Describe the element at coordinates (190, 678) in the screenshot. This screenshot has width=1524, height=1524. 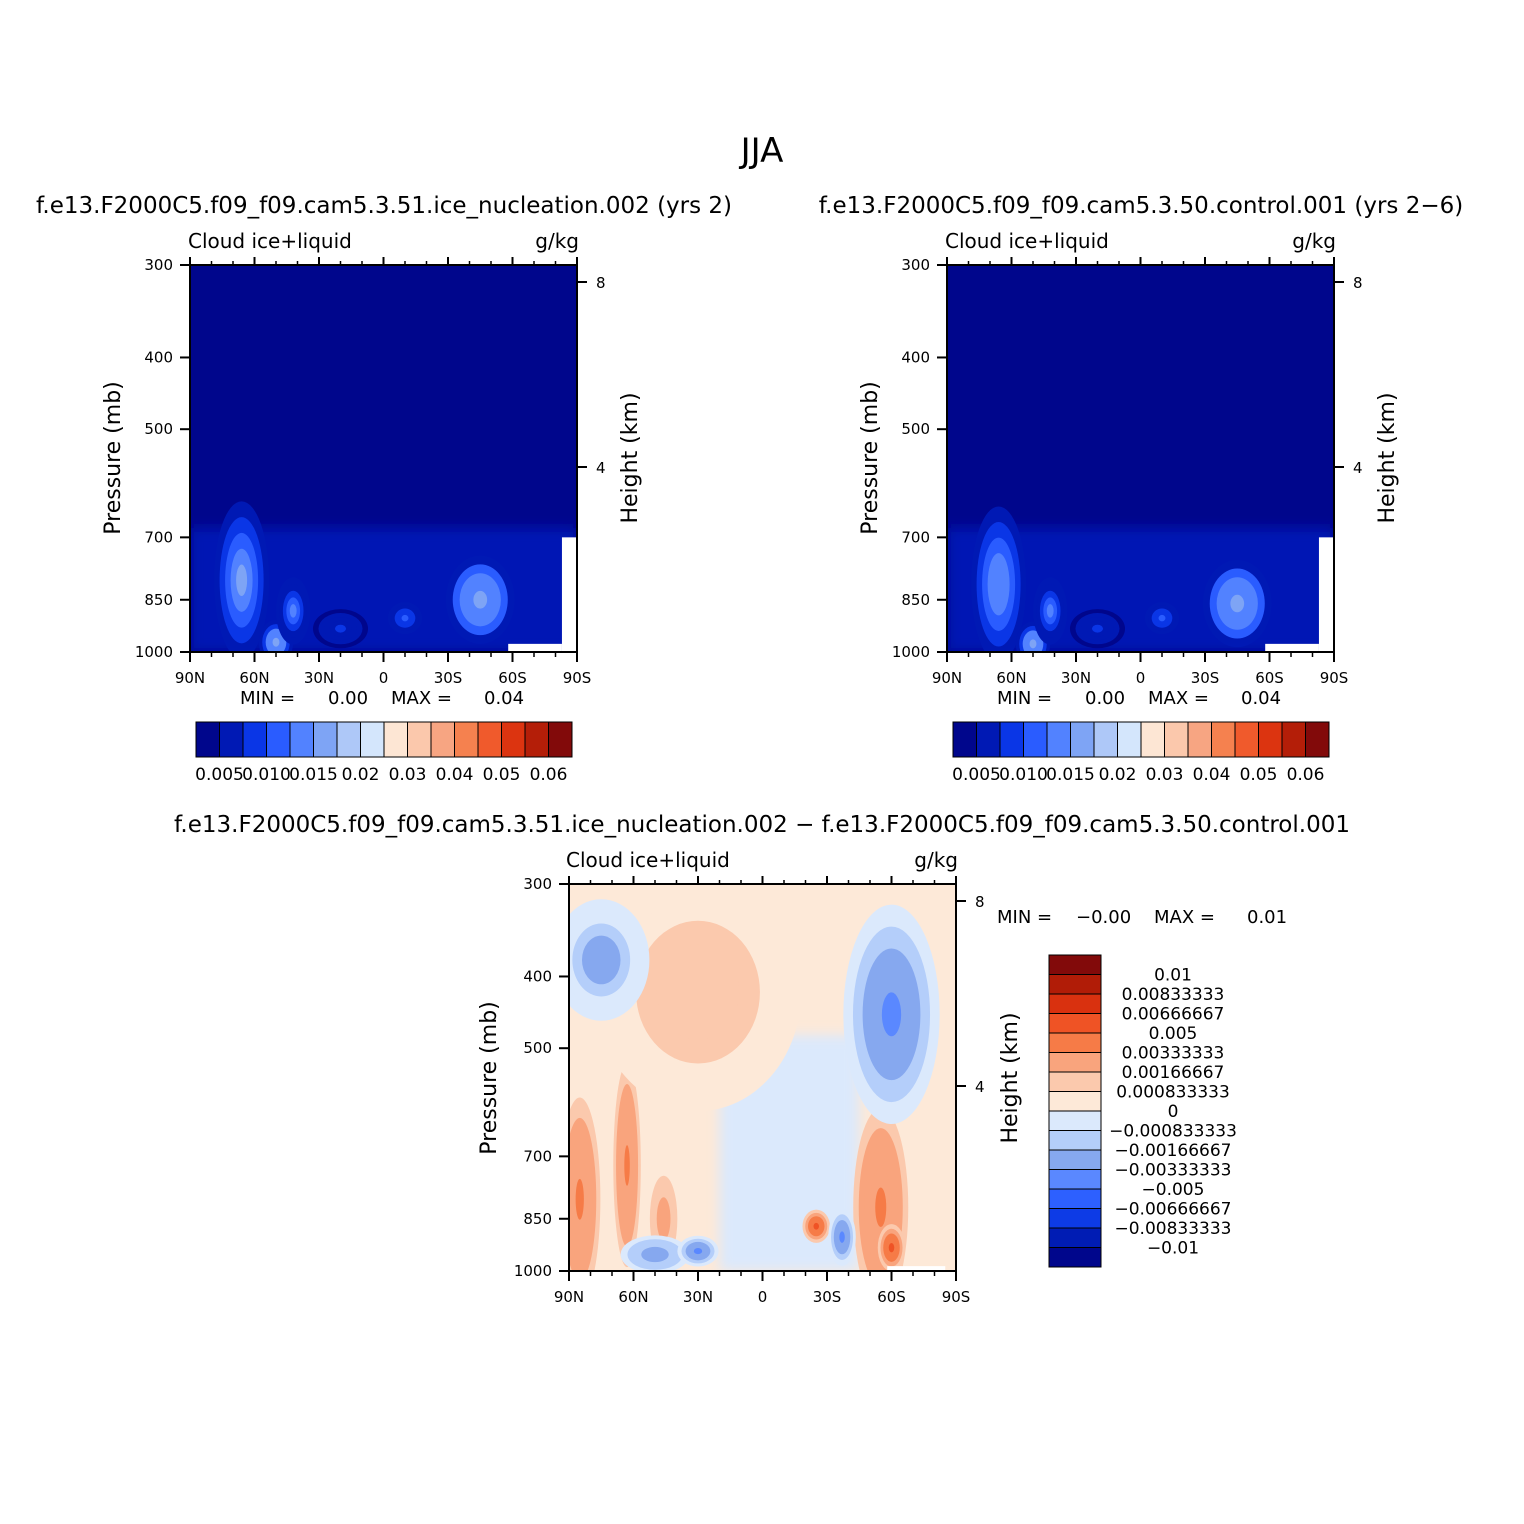
I see `x-tick-label: 90N` at that location.